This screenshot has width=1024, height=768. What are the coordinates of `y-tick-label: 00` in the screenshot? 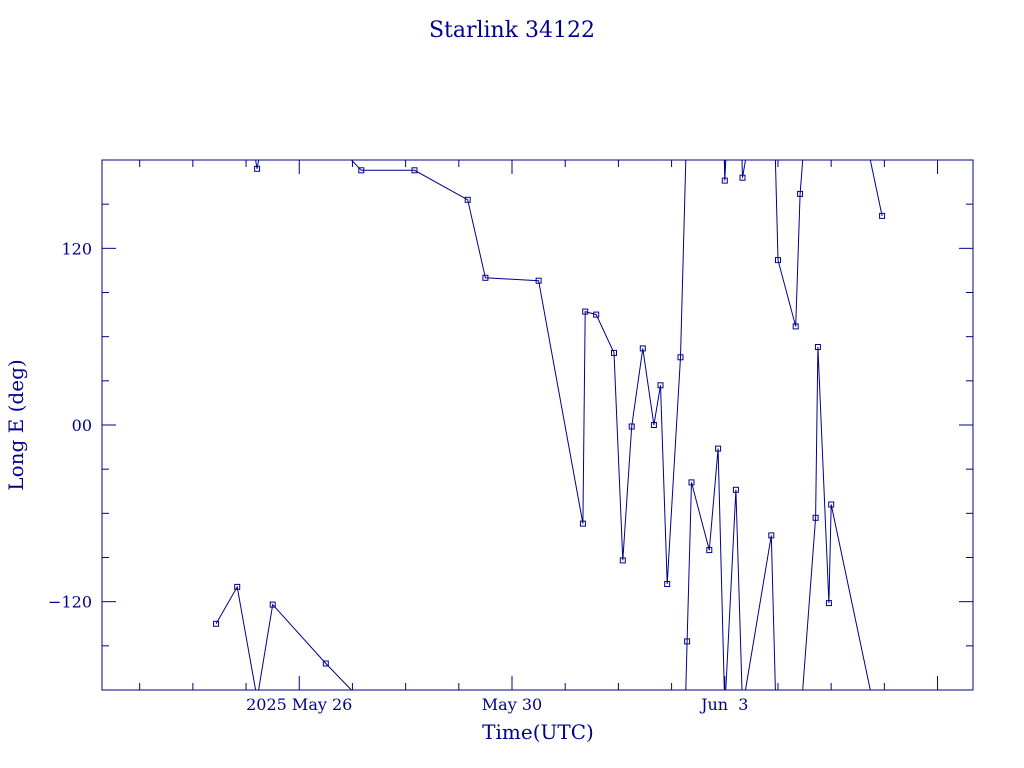 It's located at (82, 425).